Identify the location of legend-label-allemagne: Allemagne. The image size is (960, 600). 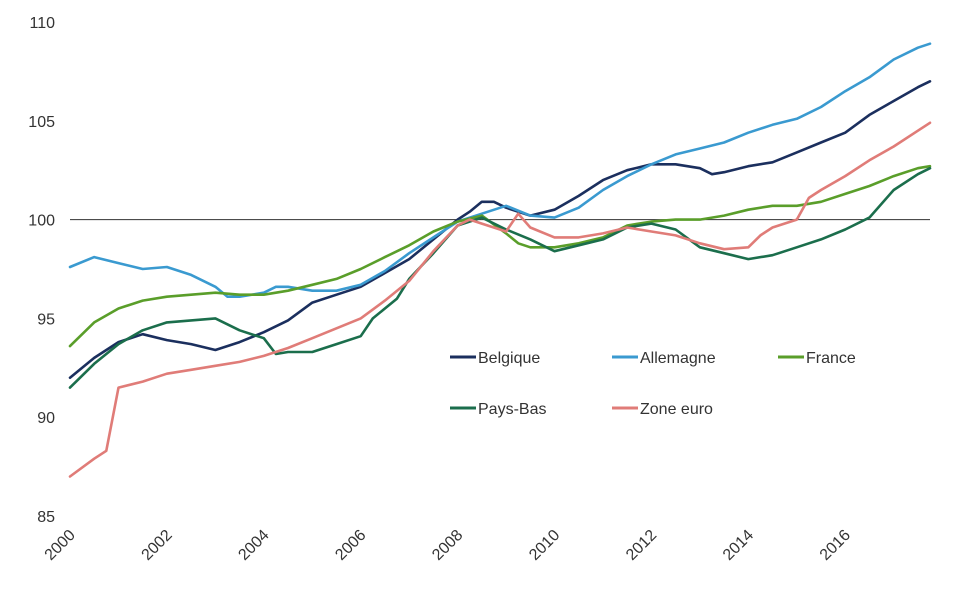
(678, 358).